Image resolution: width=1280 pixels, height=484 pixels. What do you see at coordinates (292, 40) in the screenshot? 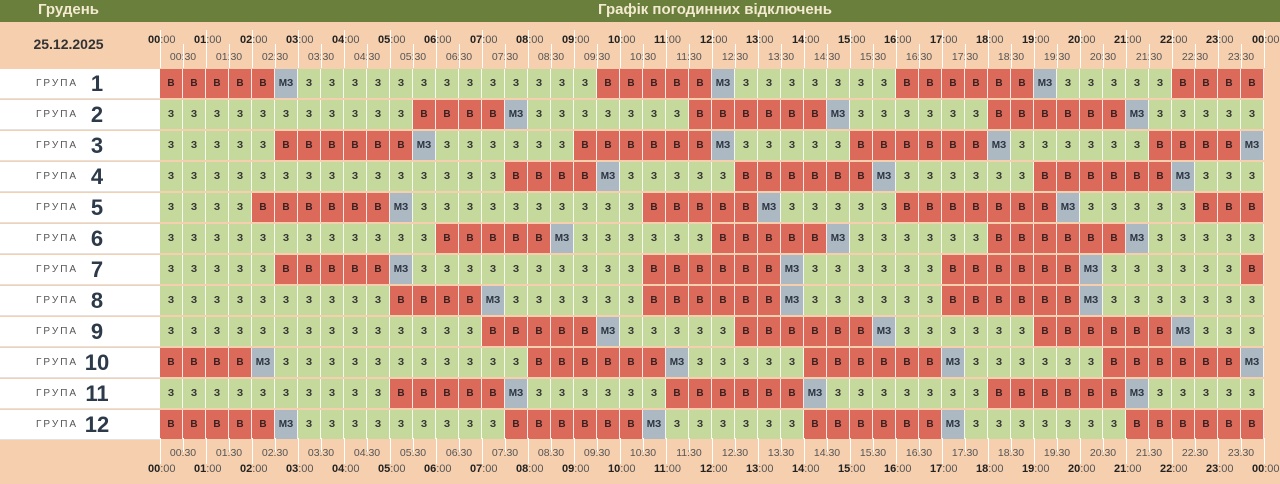
I see `top-hour-number: 03` at bounding box center [292, 40].